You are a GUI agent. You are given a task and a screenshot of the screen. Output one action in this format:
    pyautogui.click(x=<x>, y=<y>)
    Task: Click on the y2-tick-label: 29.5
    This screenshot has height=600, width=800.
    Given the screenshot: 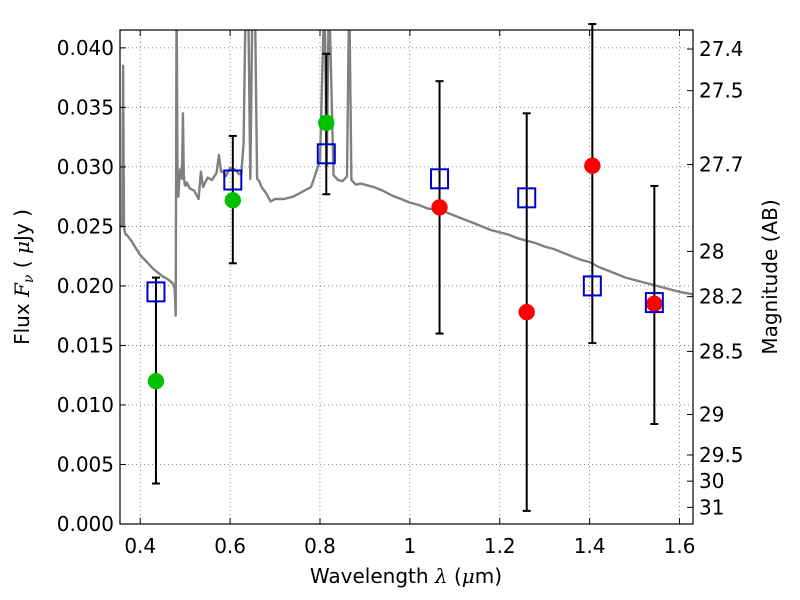 What is the action you would take?
    pyautogui.click(x=721, y=455)
    